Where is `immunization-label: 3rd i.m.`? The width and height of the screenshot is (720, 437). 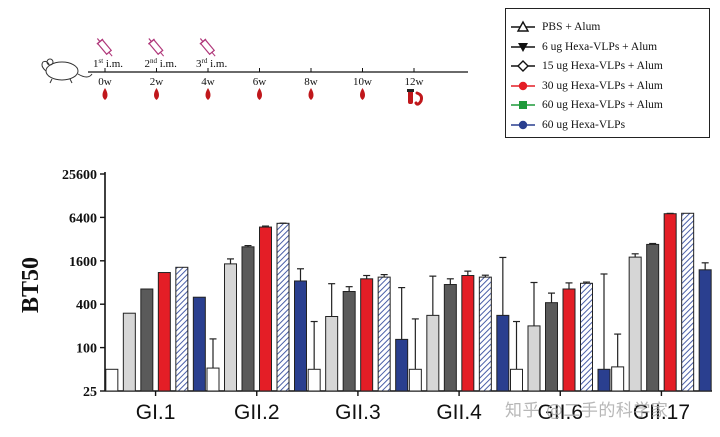
immunization-label: 3rd i.m. is located at coordinates (211, 63).